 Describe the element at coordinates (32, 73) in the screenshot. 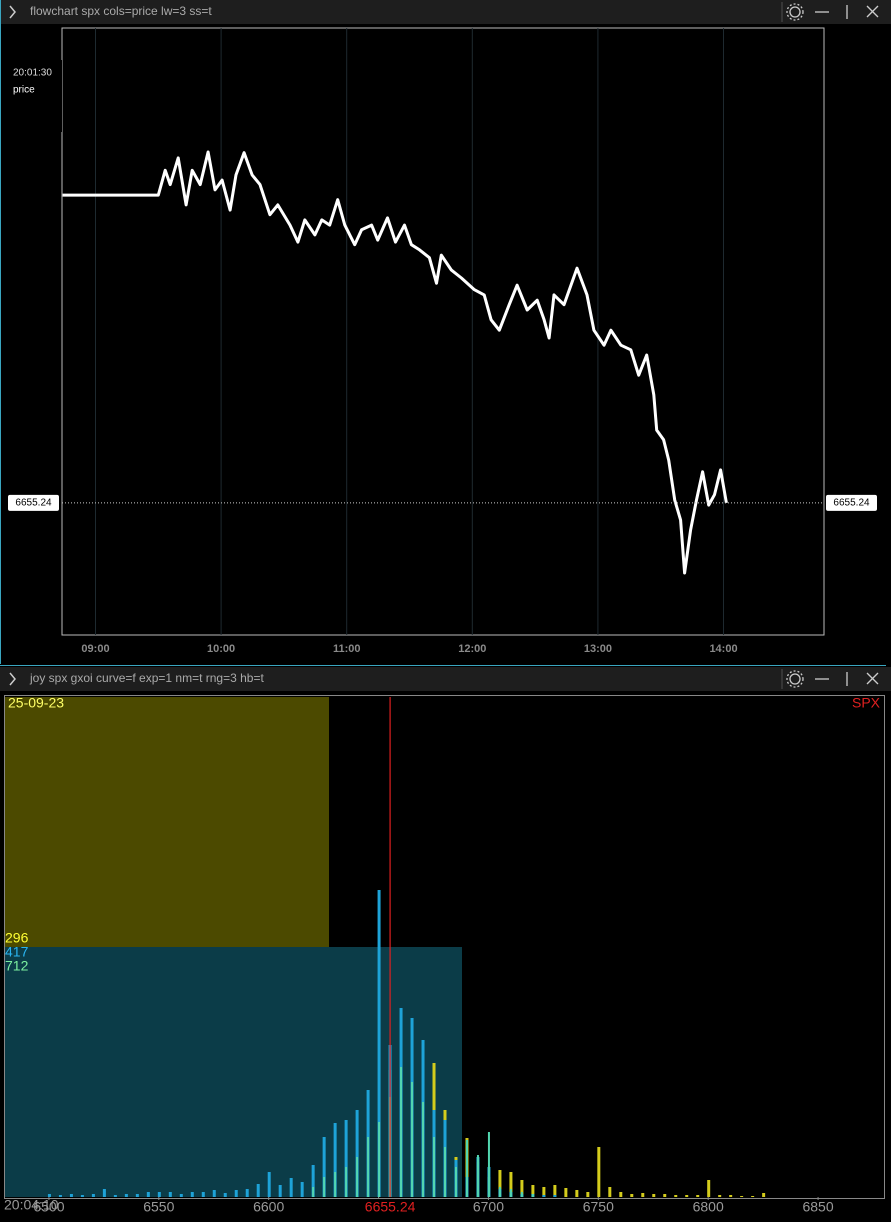

I see `legend-time: 20:01:30` at that location.